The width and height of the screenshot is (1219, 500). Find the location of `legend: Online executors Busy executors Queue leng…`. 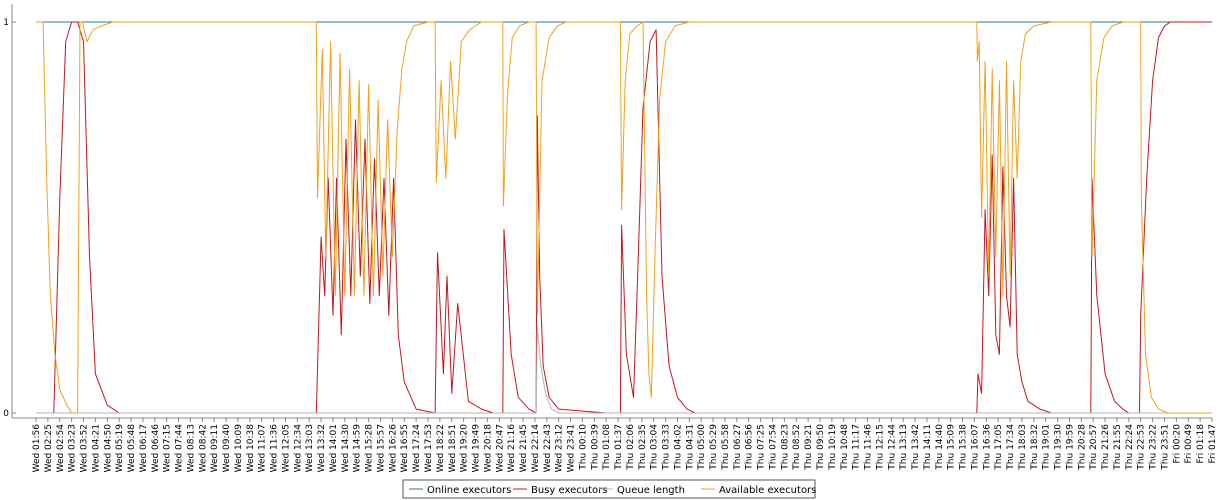

legend: Online executors Busy executors Queue leng… is located at coordinates (609, 489).